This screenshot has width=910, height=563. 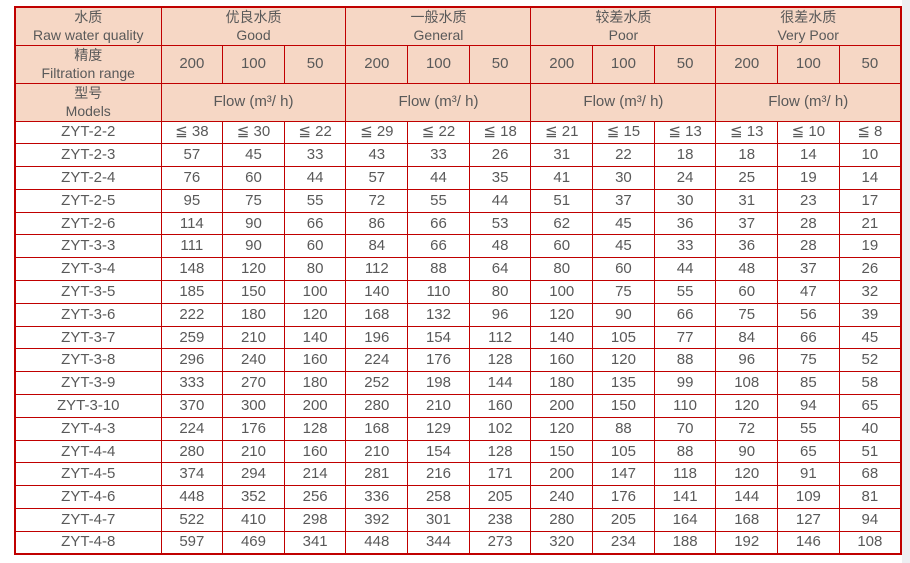 I want to click on value-cell: 160, so click(x=562, y=360).